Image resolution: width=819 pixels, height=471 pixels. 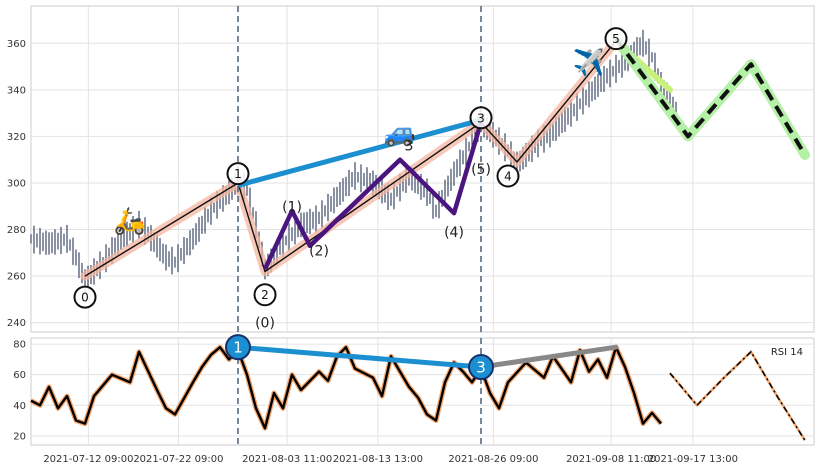 What do you see at coordinates (373, 196) in the screenshot?
I see `wave-line-purple` at bounding box center [373, 196].